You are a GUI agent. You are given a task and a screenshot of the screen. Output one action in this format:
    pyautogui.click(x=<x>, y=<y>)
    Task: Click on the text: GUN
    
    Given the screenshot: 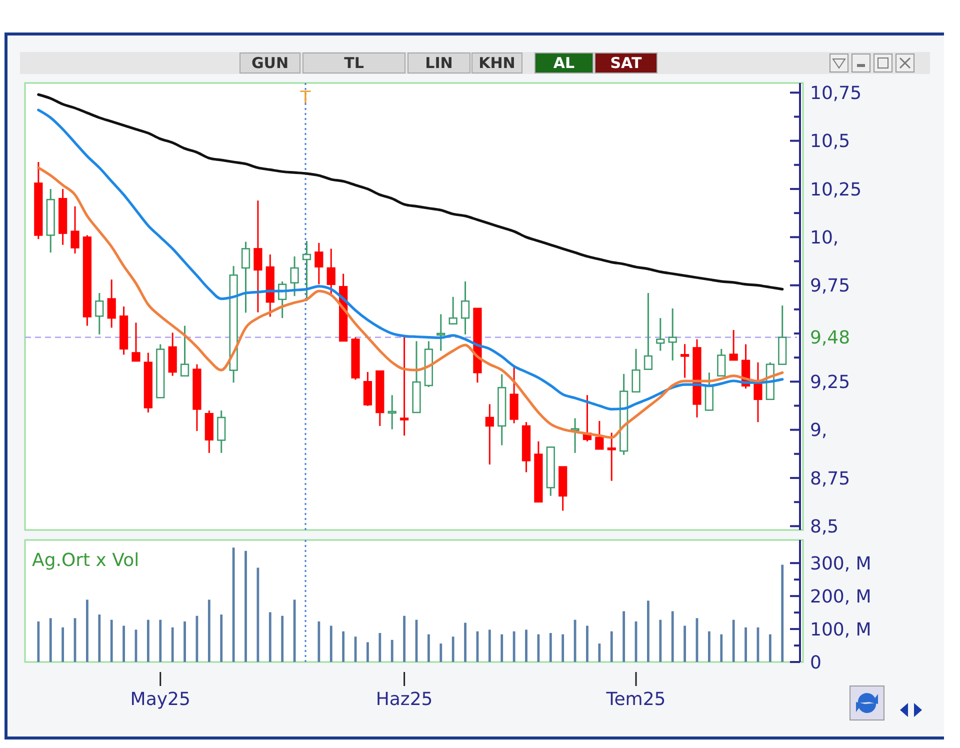 What is the action you would take?
    pyautogui.click(x=270, y=63)
    